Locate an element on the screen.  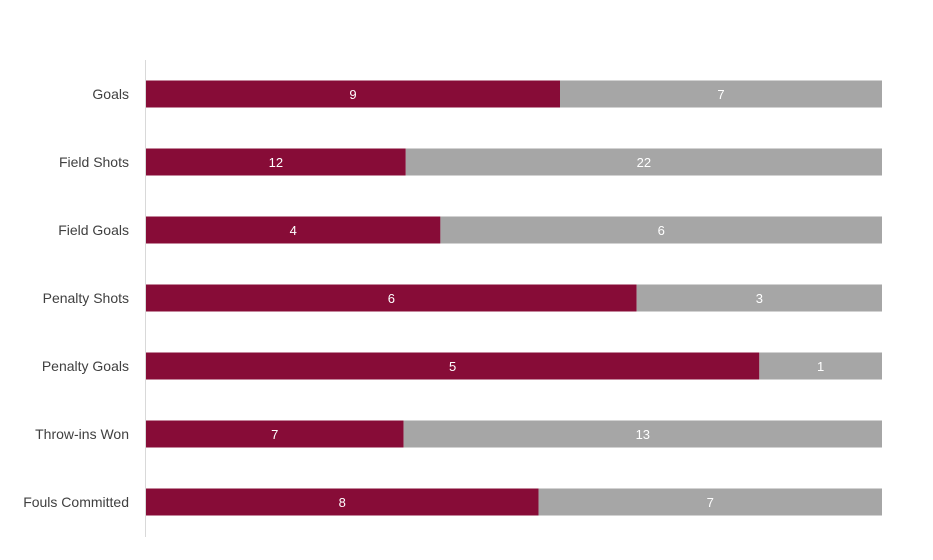
category-label-6: Fouls Committed is located at coordinates (76, 502).